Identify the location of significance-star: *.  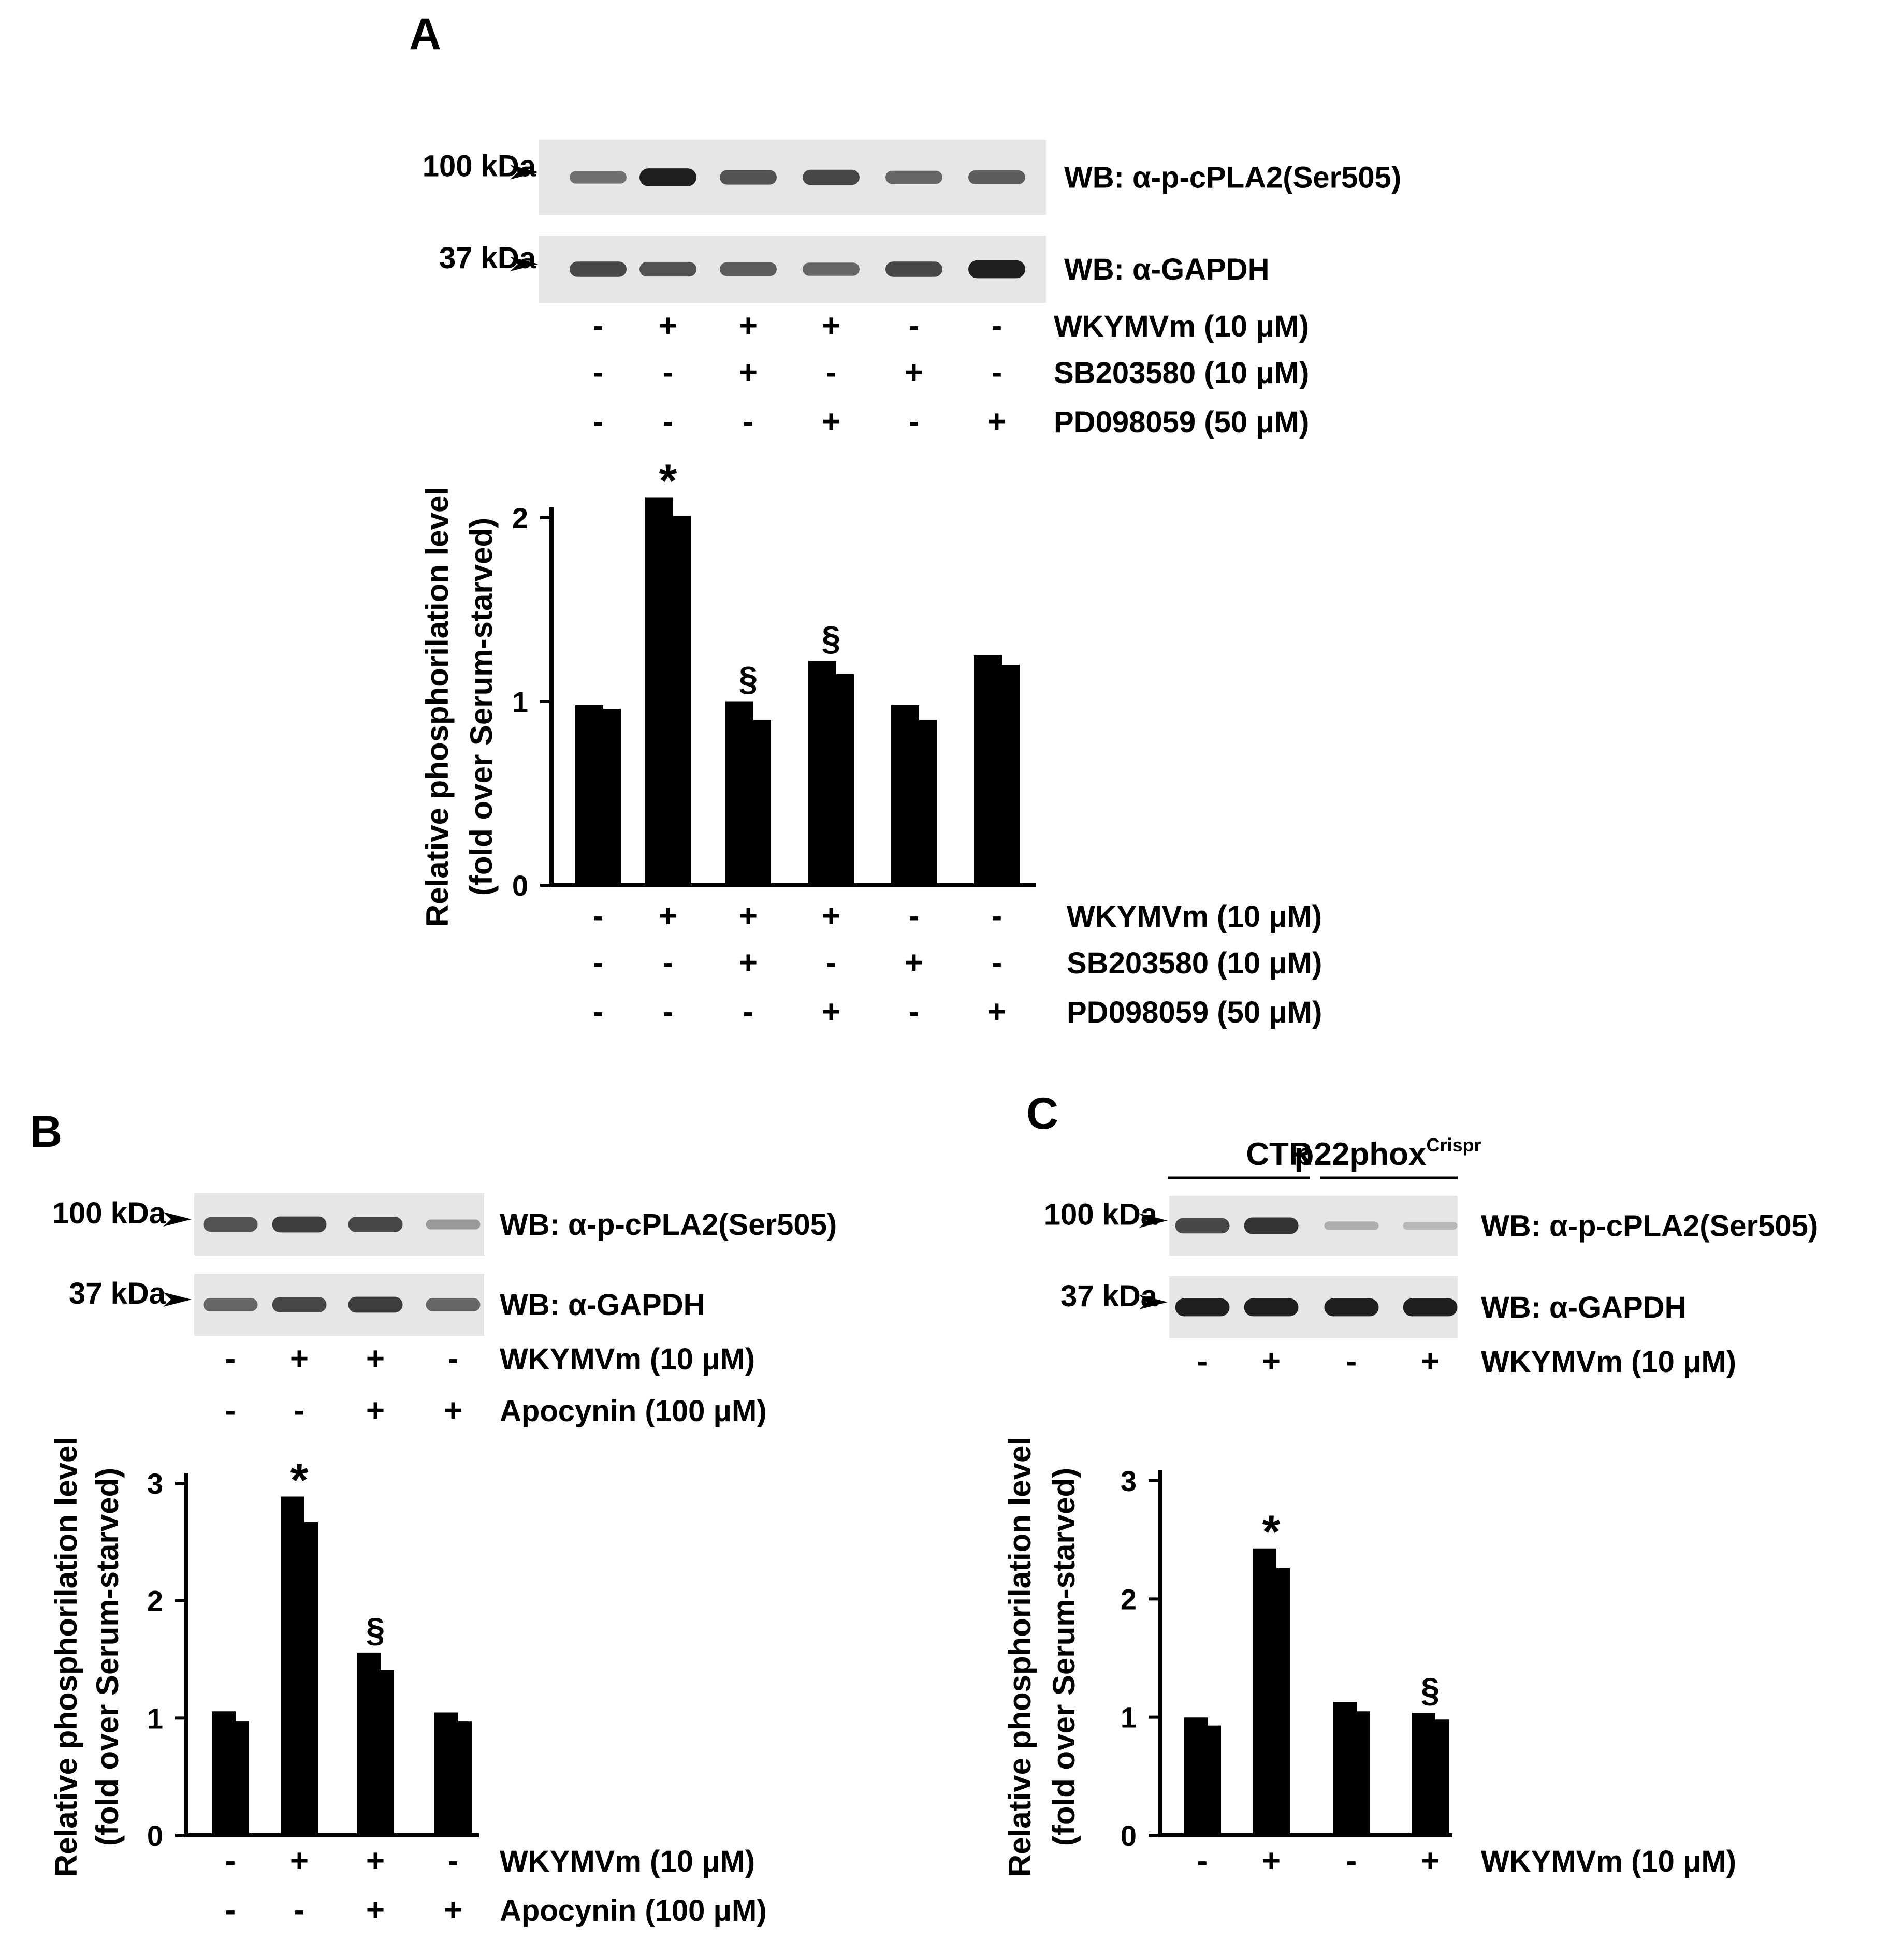
(1271, 1532).